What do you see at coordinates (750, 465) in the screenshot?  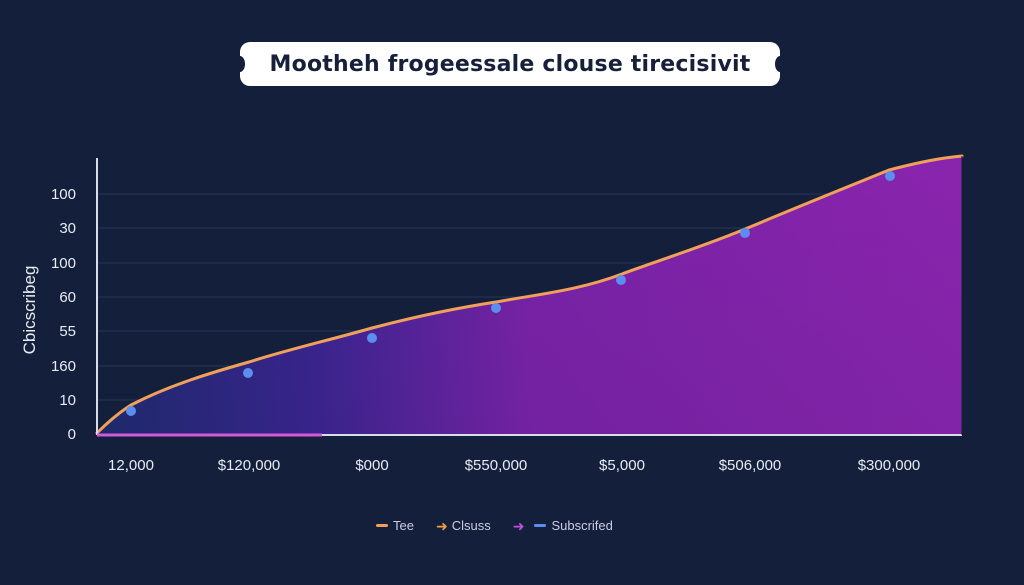 I see `x-tick: $506,000` at bounding box center [750, 465].